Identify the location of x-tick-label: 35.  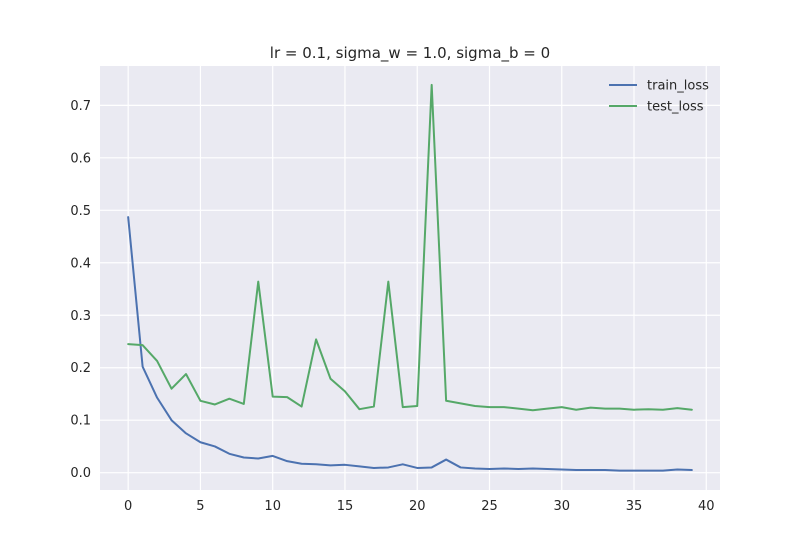
(634, 506).